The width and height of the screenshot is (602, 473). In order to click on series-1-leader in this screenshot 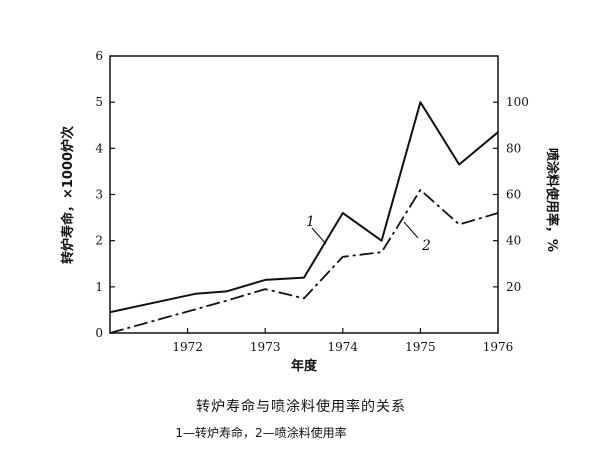, I will do `click(319, 236)`.